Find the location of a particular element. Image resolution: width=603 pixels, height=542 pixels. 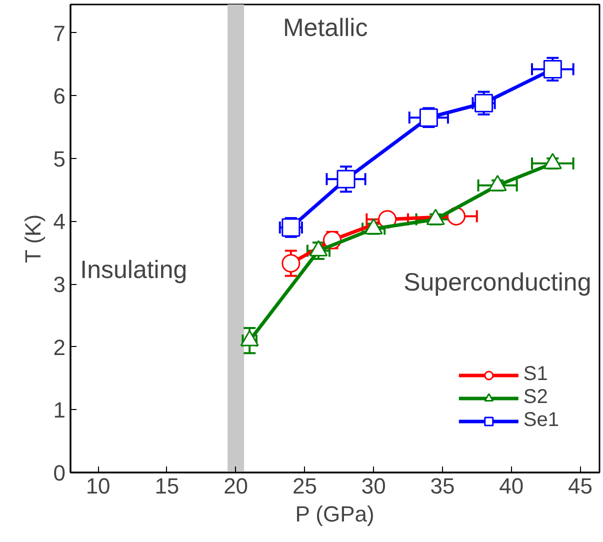

y-axis-title: T (K) is located at coordinates (33, 238).